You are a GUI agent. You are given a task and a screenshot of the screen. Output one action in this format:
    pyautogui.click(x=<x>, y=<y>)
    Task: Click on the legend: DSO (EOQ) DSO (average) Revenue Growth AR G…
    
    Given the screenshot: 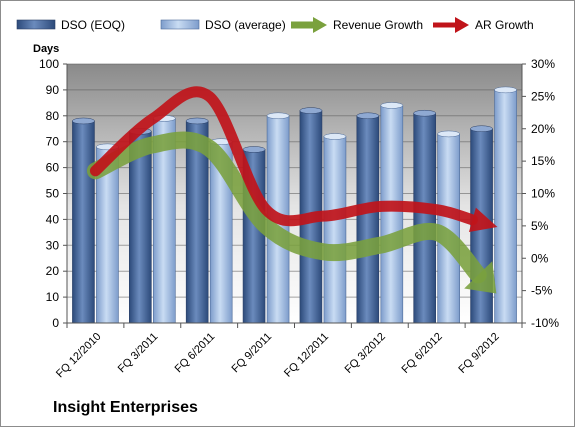 What is the action you would take?
    pyautogui.click(x=275, y=25)
    